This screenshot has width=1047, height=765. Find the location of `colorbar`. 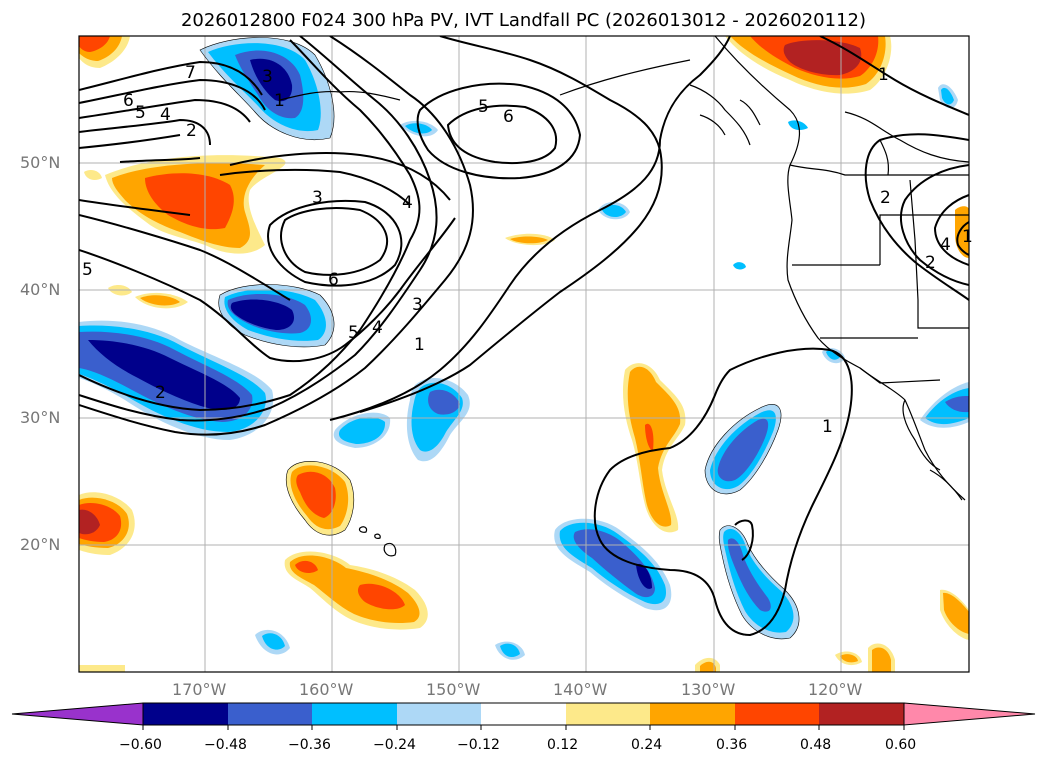

colorbar is located at coordinates (523, 716).